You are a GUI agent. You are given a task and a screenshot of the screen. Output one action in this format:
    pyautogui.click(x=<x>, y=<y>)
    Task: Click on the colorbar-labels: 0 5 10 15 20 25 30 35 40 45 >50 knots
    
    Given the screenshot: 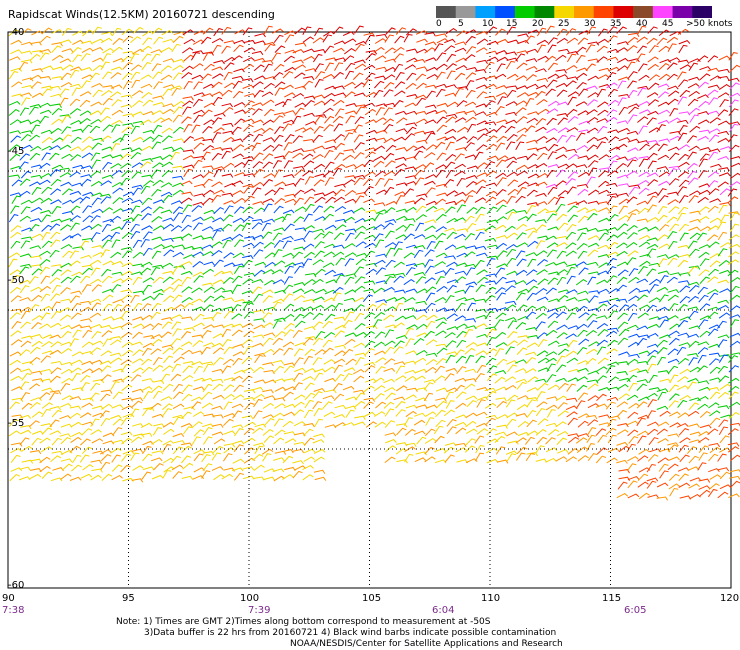 What is the action you would take?
    pyautogui.click(x=586, y=25)
    